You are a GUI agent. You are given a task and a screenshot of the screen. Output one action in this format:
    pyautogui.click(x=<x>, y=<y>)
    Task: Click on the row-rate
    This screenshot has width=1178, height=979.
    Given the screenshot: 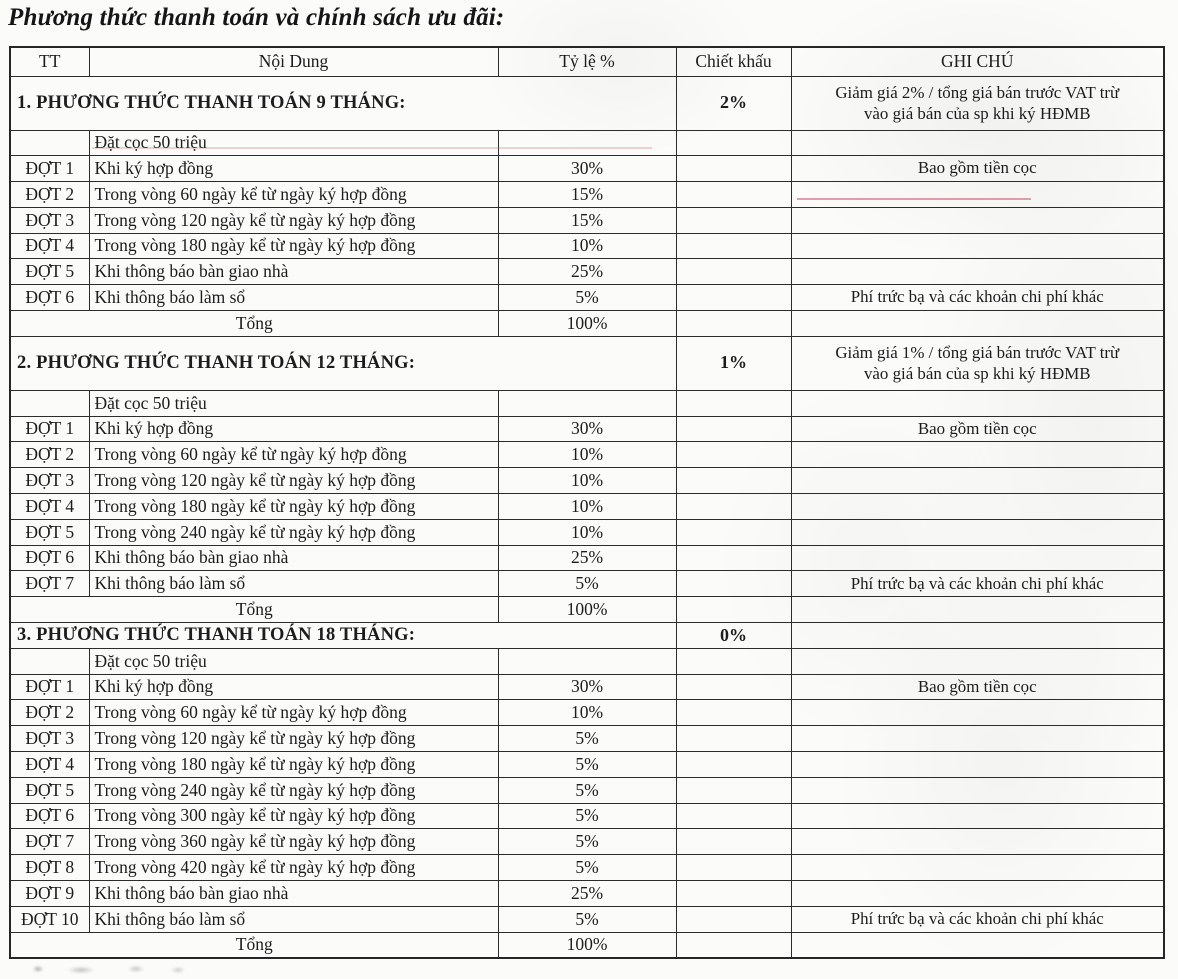 What is the action you would take?
    pyautogui.click(x=587, y=403)
    